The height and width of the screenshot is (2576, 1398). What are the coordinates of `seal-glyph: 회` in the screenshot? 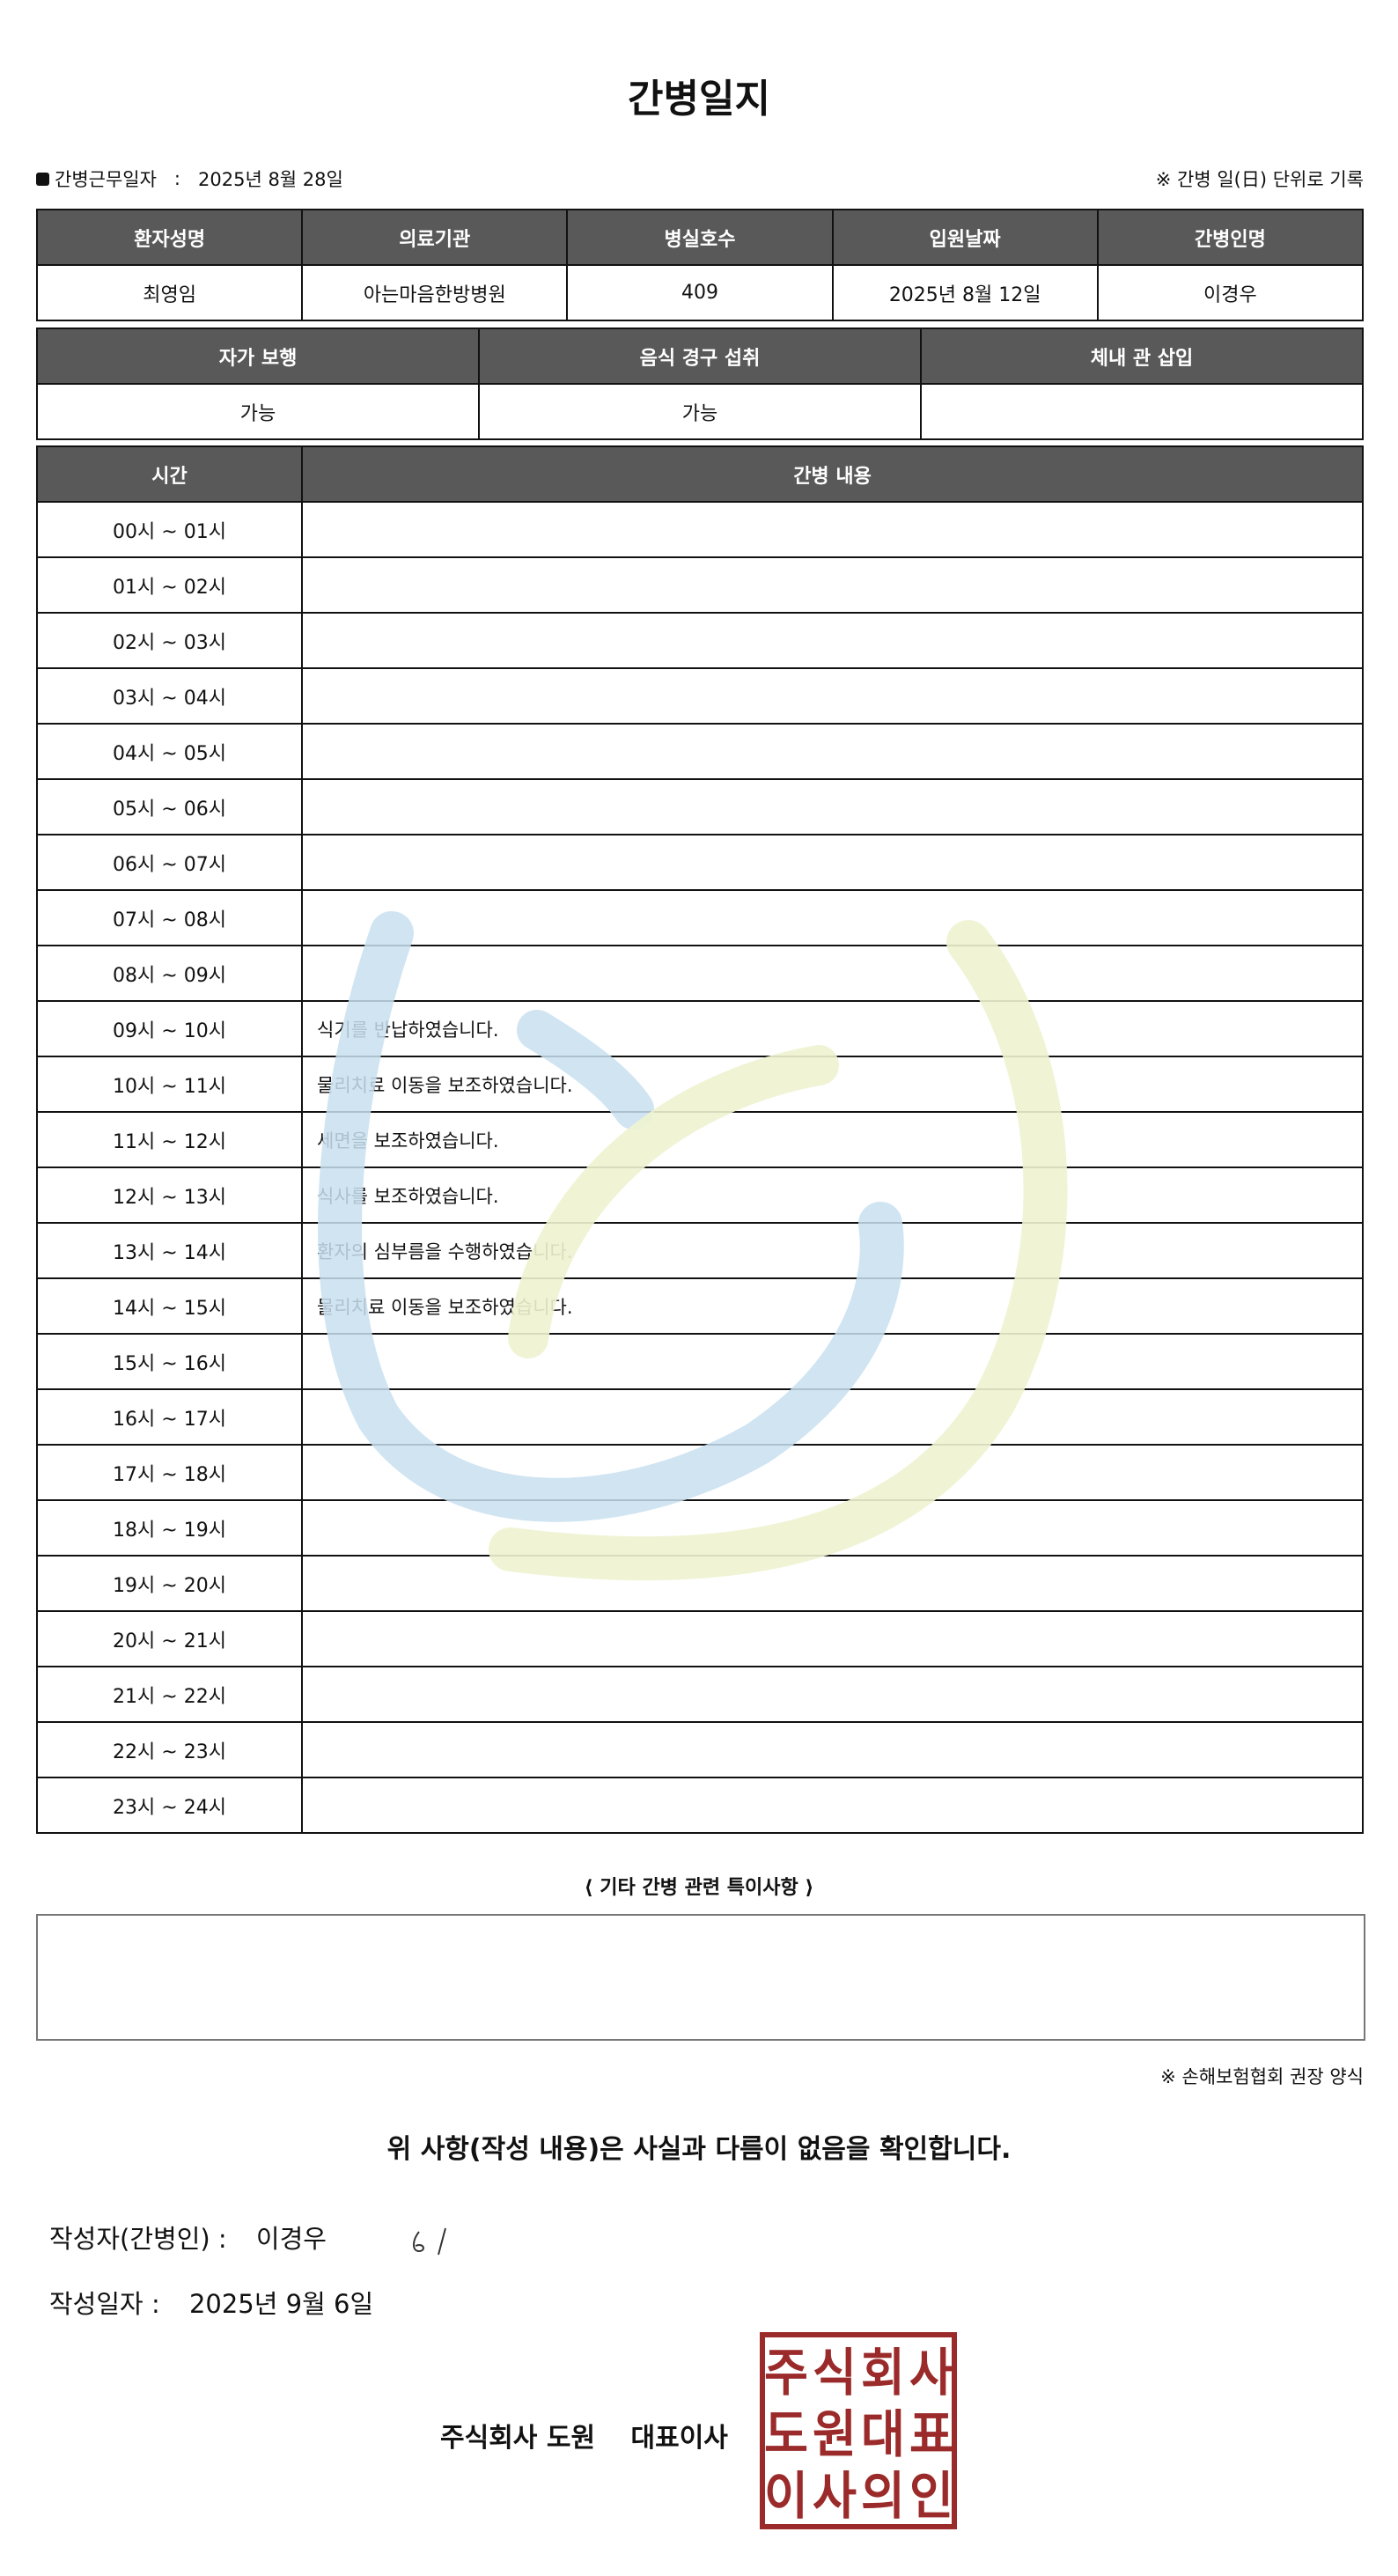 It's located at (883, 2373).